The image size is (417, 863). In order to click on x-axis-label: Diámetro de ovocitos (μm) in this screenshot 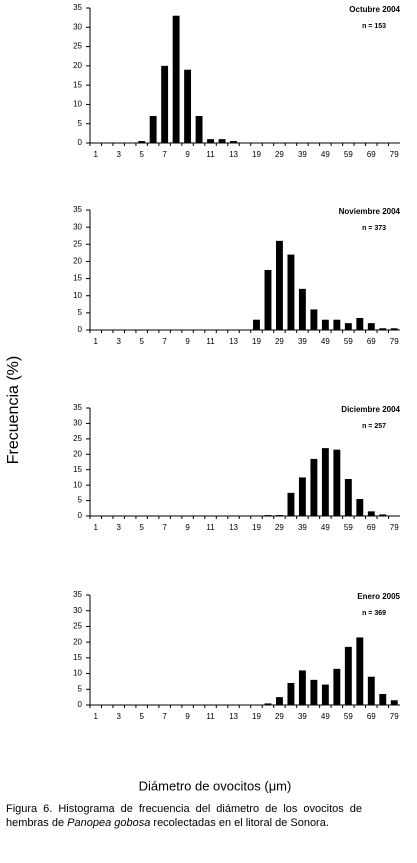, I will do `click(215, 785)`.